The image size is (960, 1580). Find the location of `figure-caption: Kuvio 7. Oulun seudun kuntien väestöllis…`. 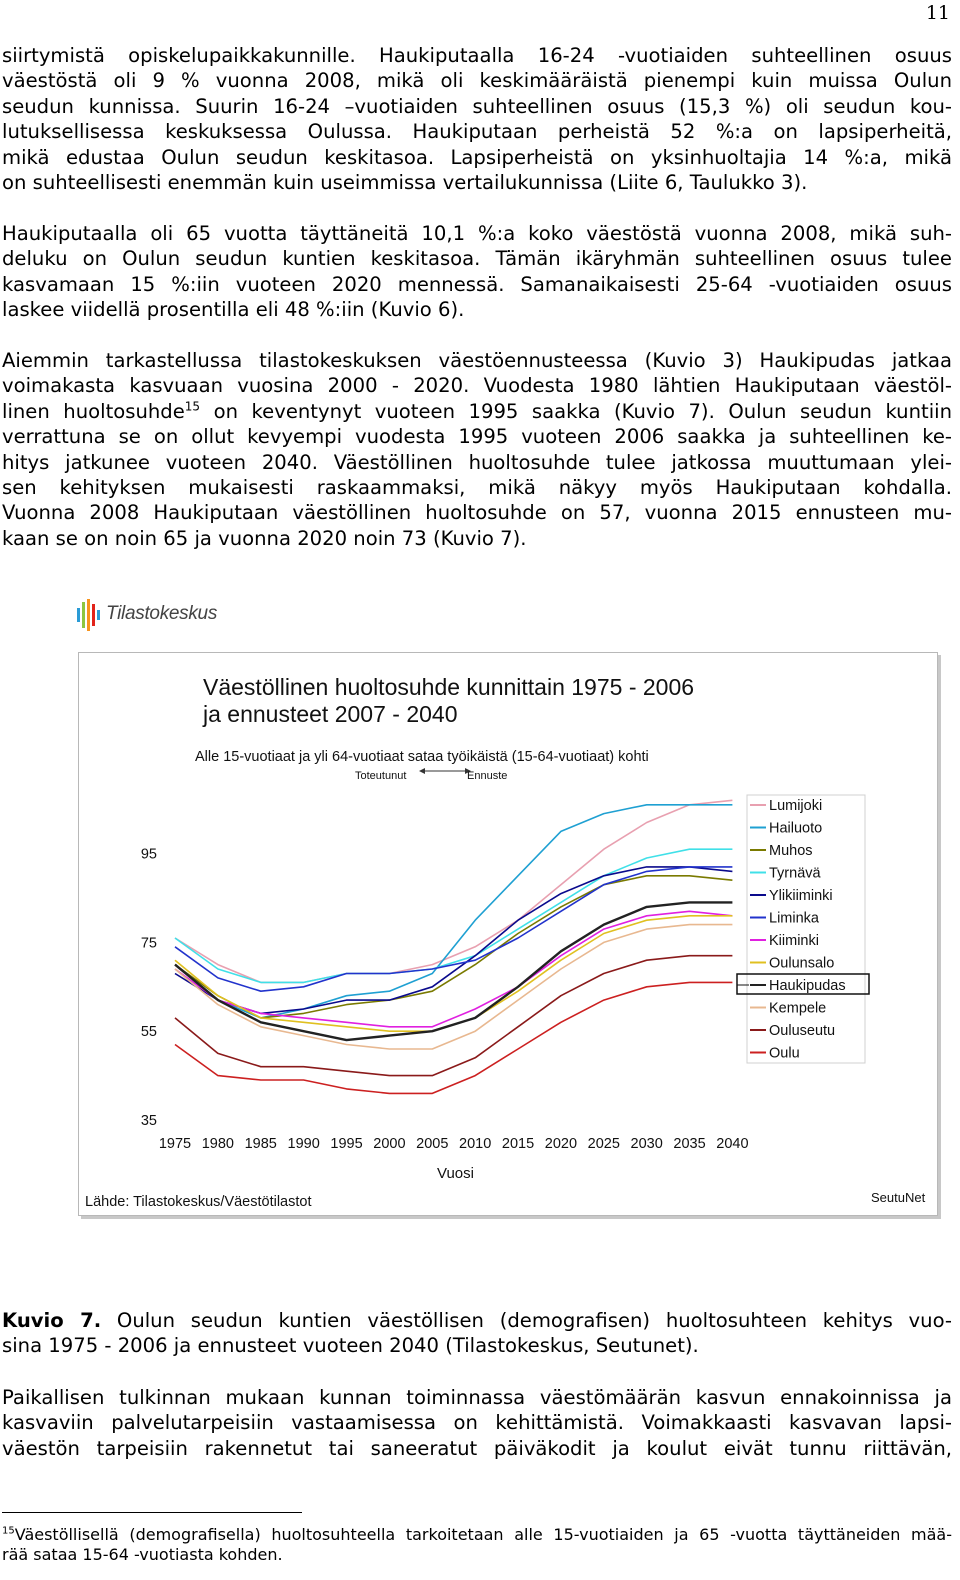

figure-caption: Kuvio 7. Oulun seudun kuntien väestöllis… is located at coordinates (477, 1333).